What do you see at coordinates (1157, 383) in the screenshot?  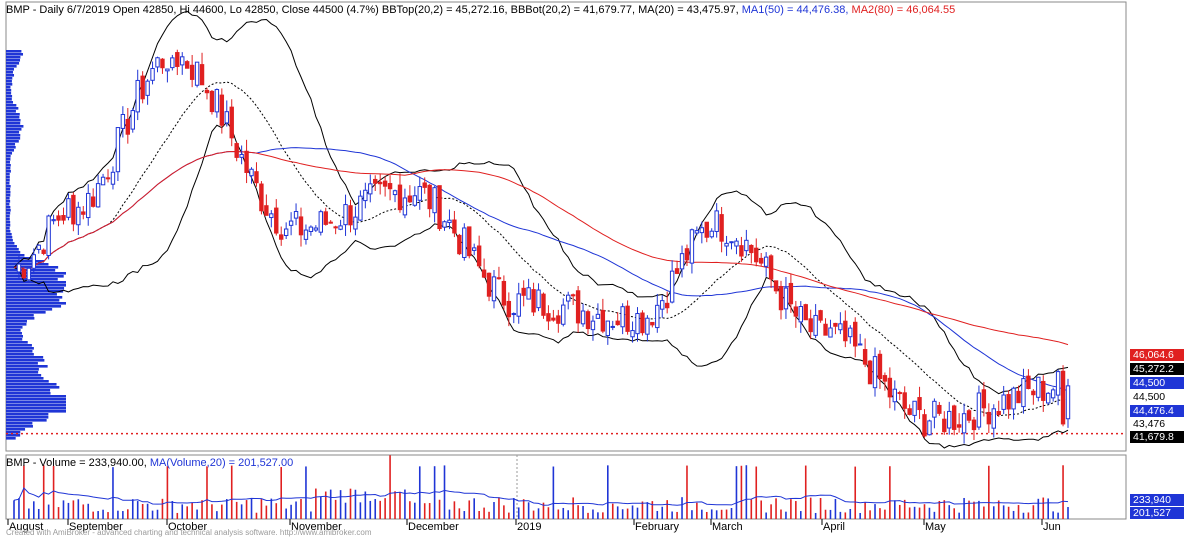 I see `price-tag-2: 44,500` at bounding box center [1157, 383].